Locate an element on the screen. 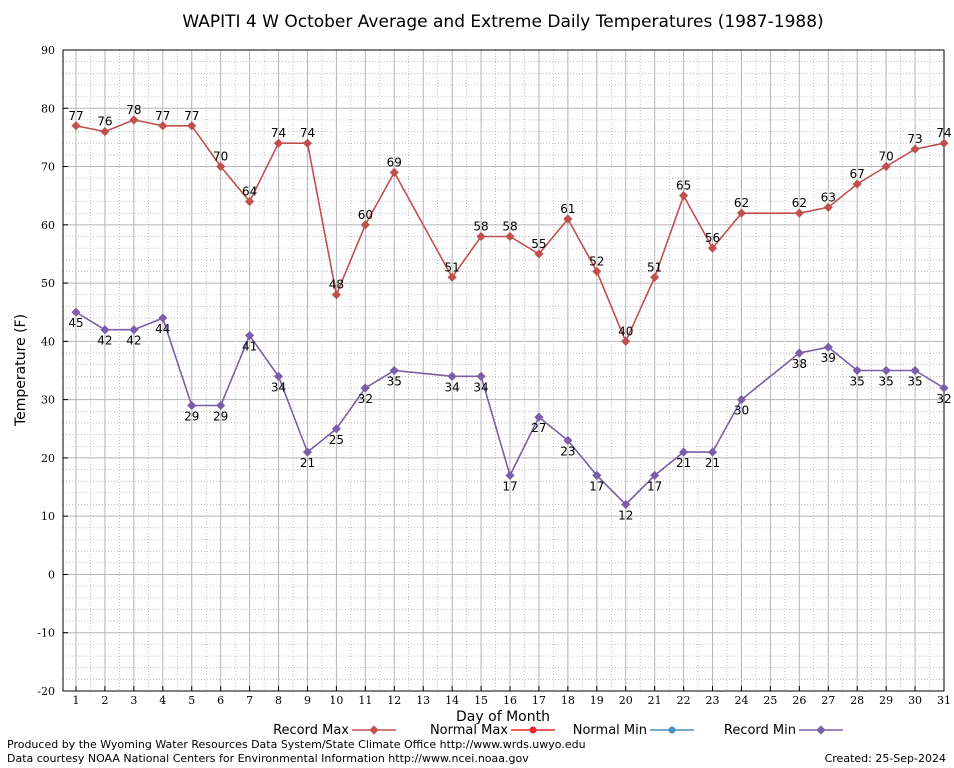 The height and width of the screenshot is (768, 954). data-label: 17 is located at coordinates (509, 486).